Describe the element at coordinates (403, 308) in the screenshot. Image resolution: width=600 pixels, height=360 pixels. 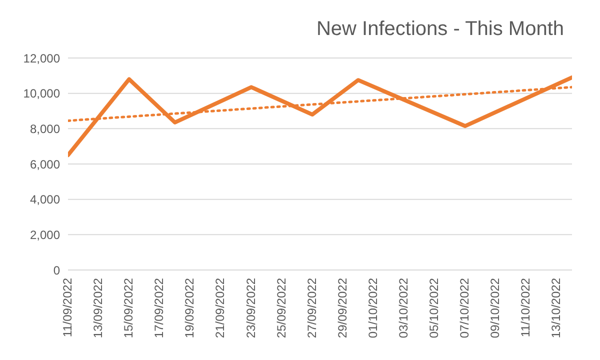
I see `x-tick-label: 03/10/2022` at that location.